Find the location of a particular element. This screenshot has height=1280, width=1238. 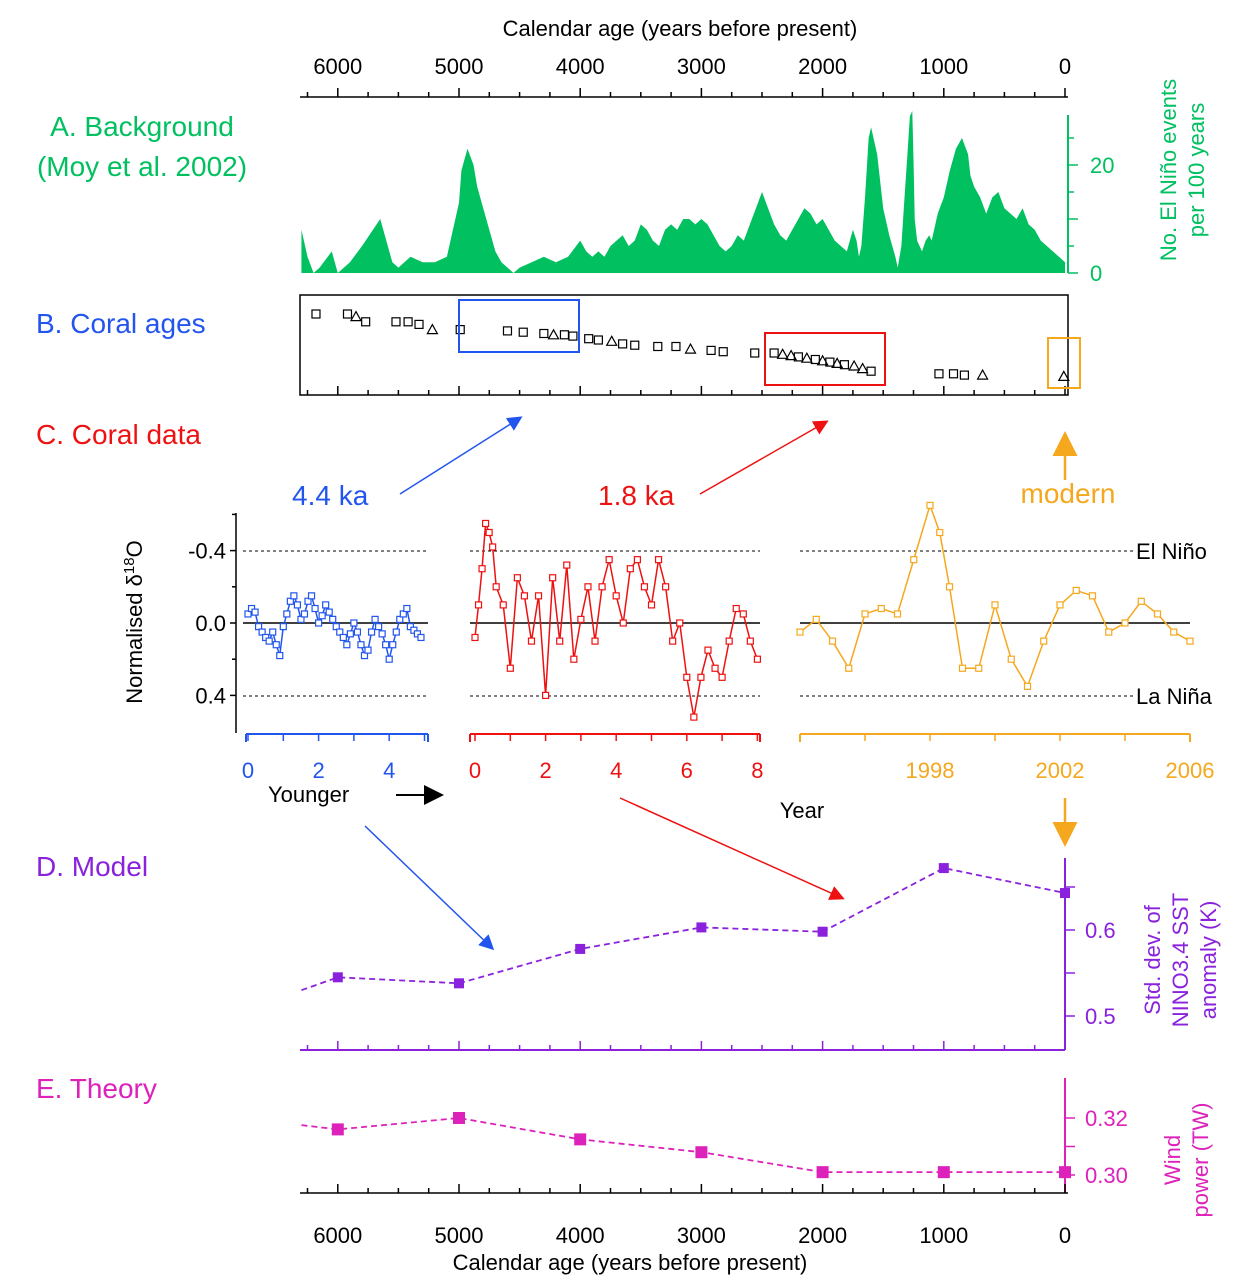

age-tick-label: 1000 is located at coordinates (943, 66).